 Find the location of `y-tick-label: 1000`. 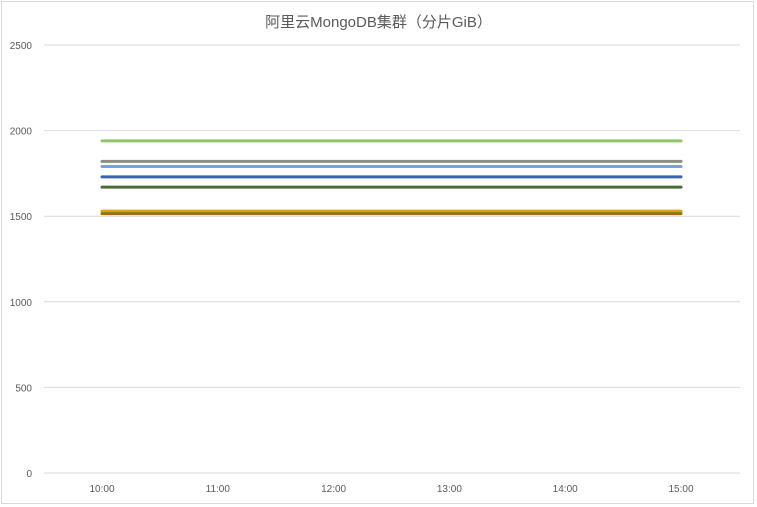

y-tick-label: 1000 is located at coordinates (21, 303).